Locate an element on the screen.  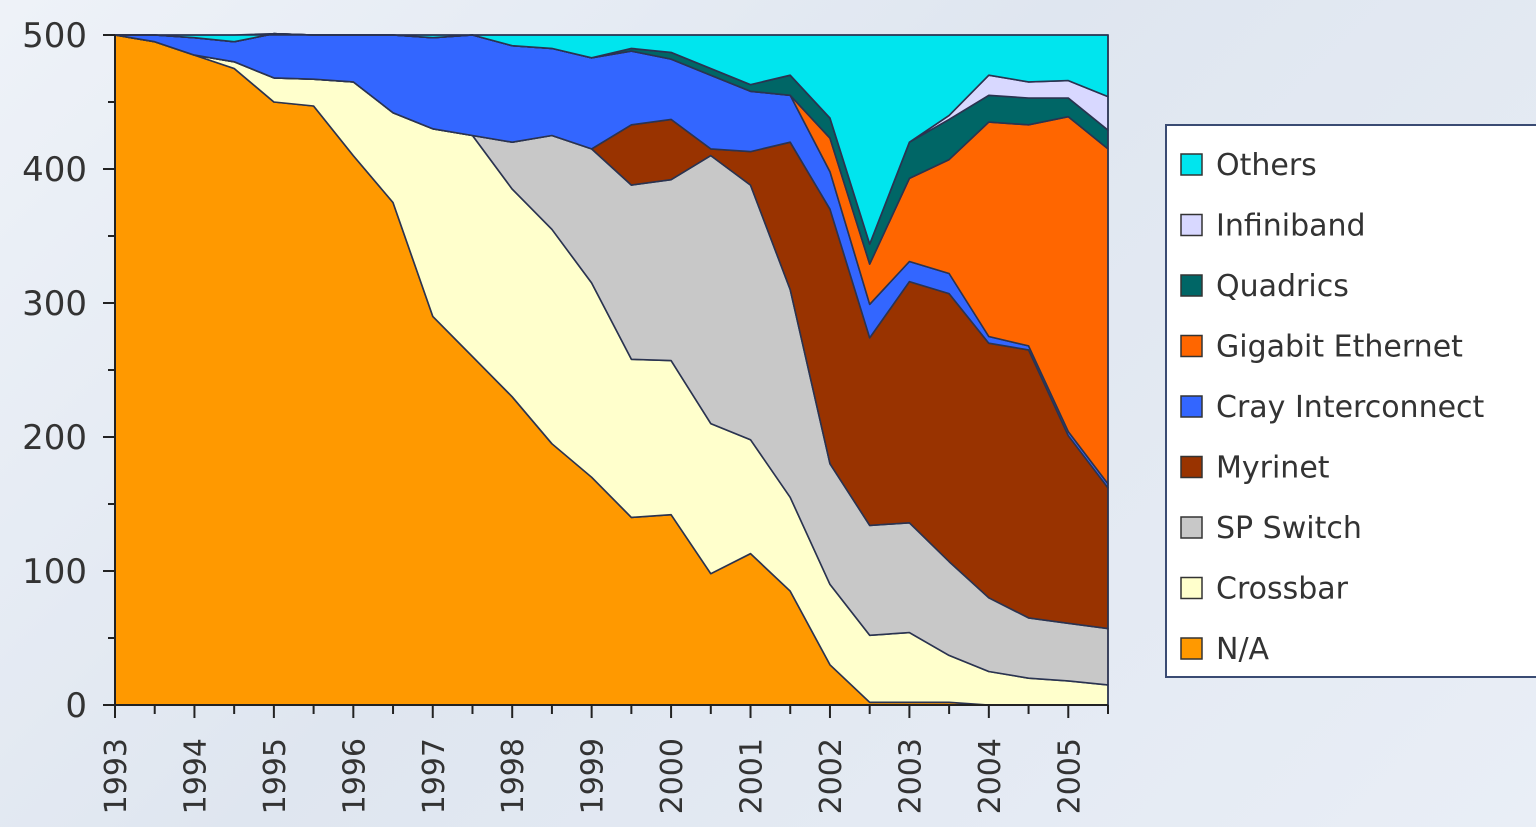
legend-swatch-gigabit-ethernet is located at coordinates (1191, 346).